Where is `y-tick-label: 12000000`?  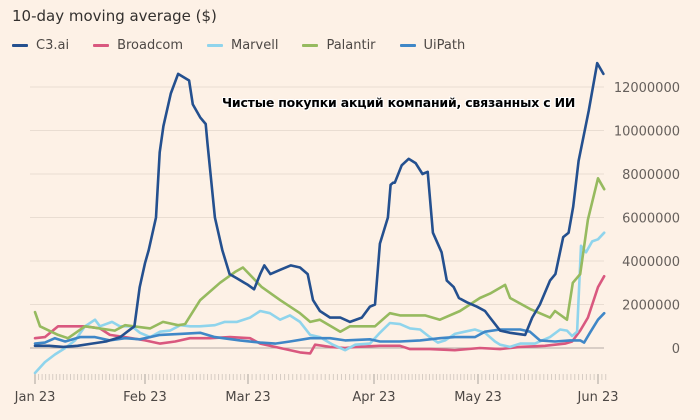
y-tick-label: 12000000 is located at coordinates (647, 88).